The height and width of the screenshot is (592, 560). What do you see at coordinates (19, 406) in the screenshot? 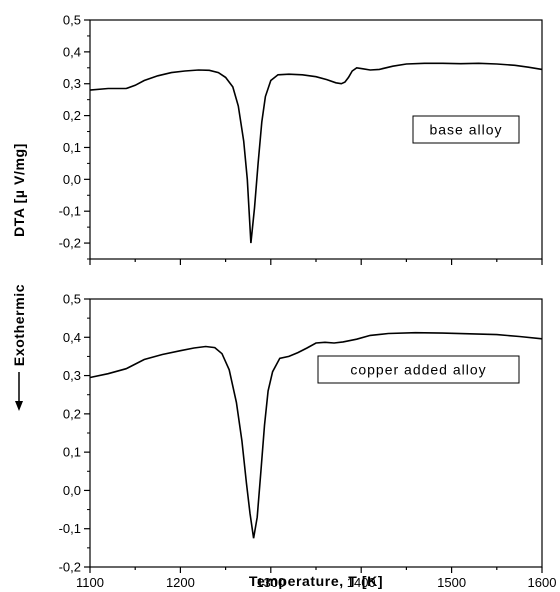
I see `exothermic-arrow-head` at bounding box center [19, 406].